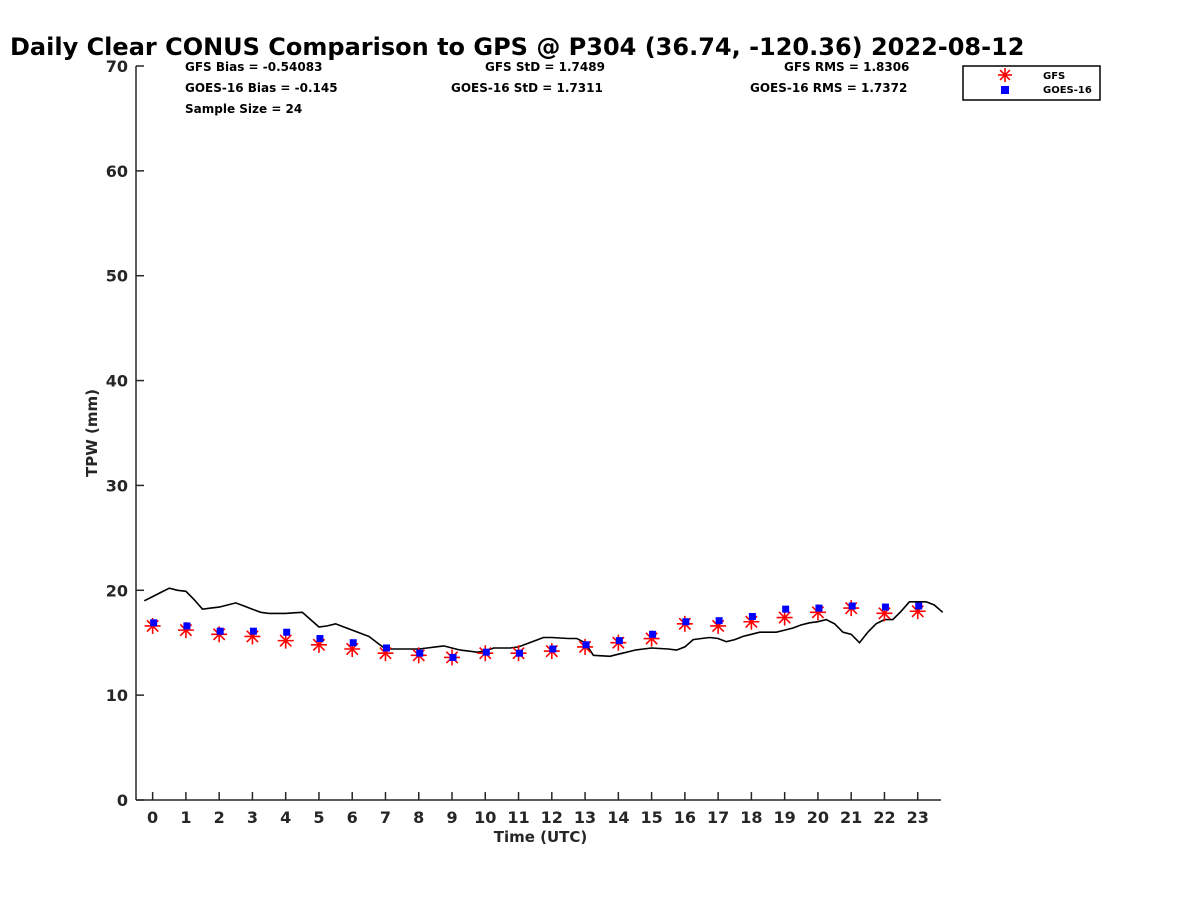 This screenshot has width=1200, height=900. Describe the element at coordinates (1054, 76) in the screenshot. I see `legend-gfs-label: GFS` at that location.